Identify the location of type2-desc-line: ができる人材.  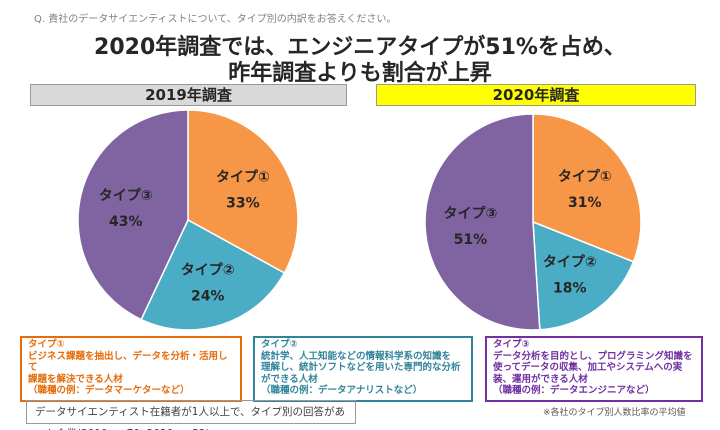
(289, 379).